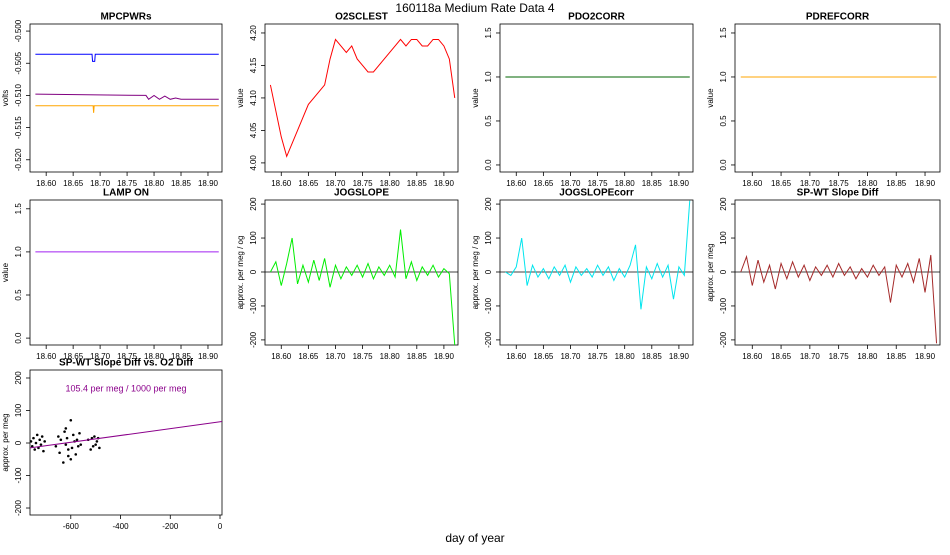 The height and width of the screenshot is (555, 950). I want to click on y-tick-label: 4.15, so click(253, 65).